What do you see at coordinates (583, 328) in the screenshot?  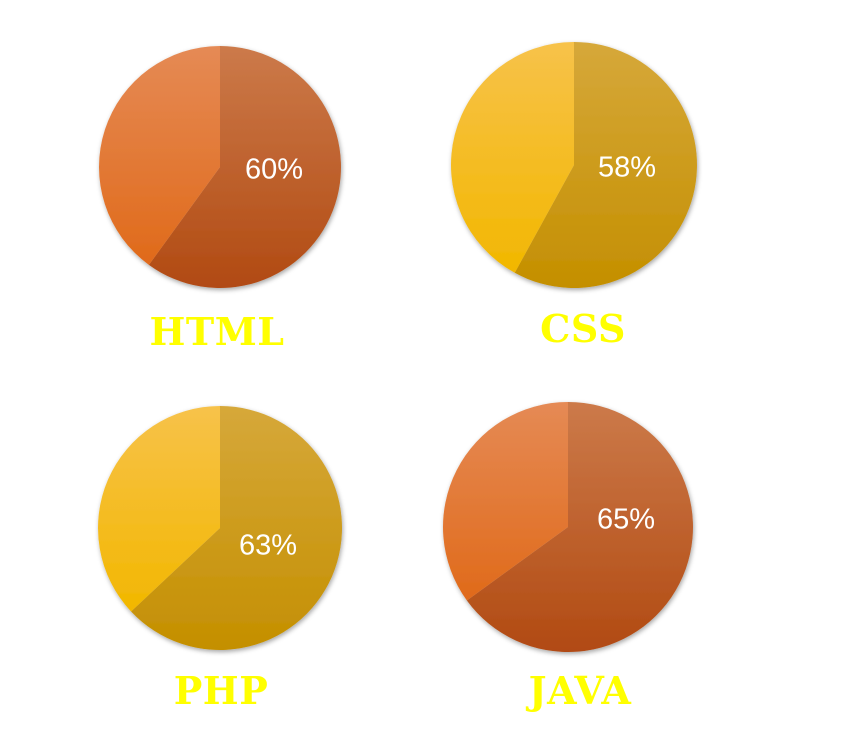 I see `skill-title-css: CSS` at bounding box center [583, 328].